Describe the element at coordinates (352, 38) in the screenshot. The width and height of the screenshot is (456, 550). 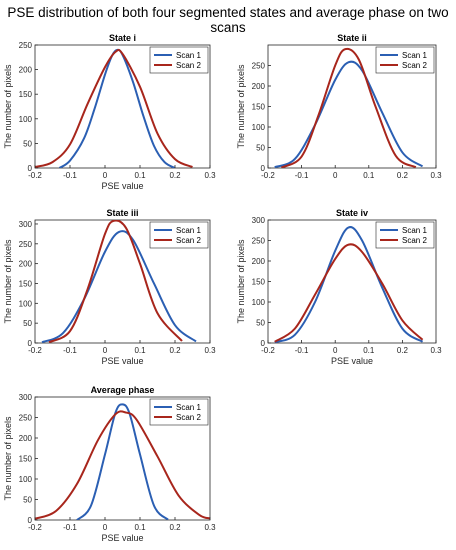
I see `panel-title: State ii` at that location.